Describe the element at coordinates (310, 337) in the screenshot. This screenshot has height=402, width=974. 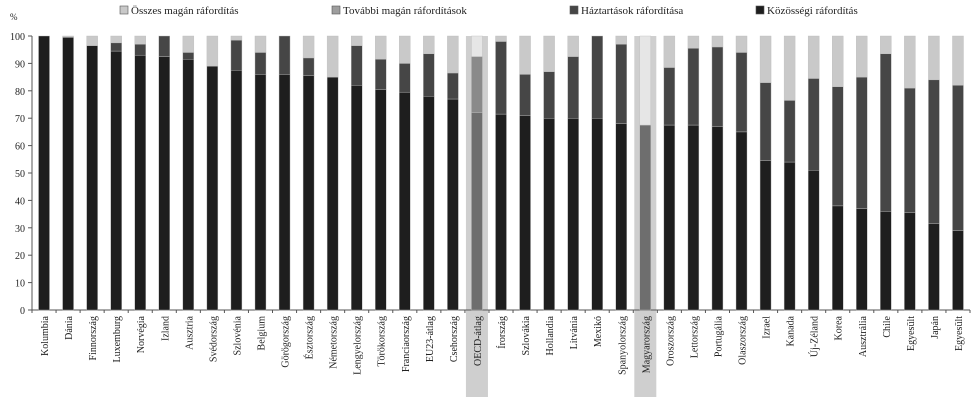
I see `x-tick-label: Észtország` at that location.